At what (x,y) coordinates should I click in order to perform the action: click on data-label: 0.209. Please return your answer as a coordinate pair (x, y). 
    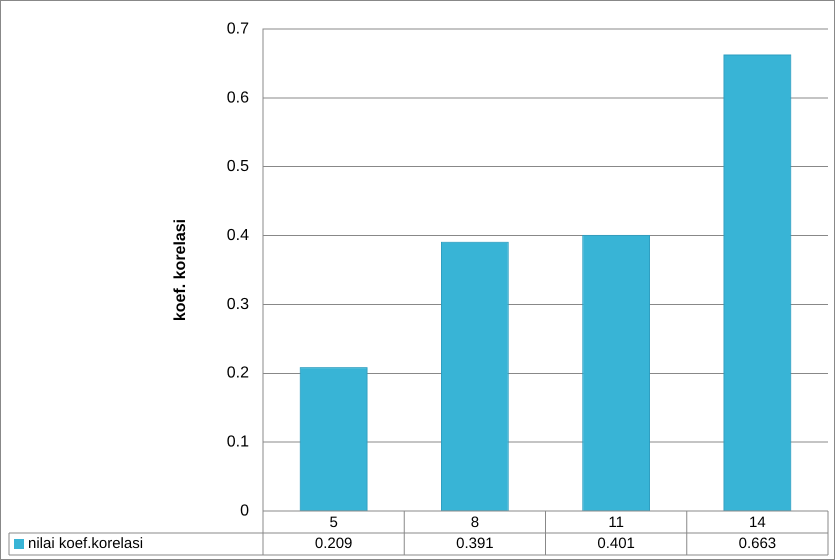
    Looking at the image, I should click on (333, 543).